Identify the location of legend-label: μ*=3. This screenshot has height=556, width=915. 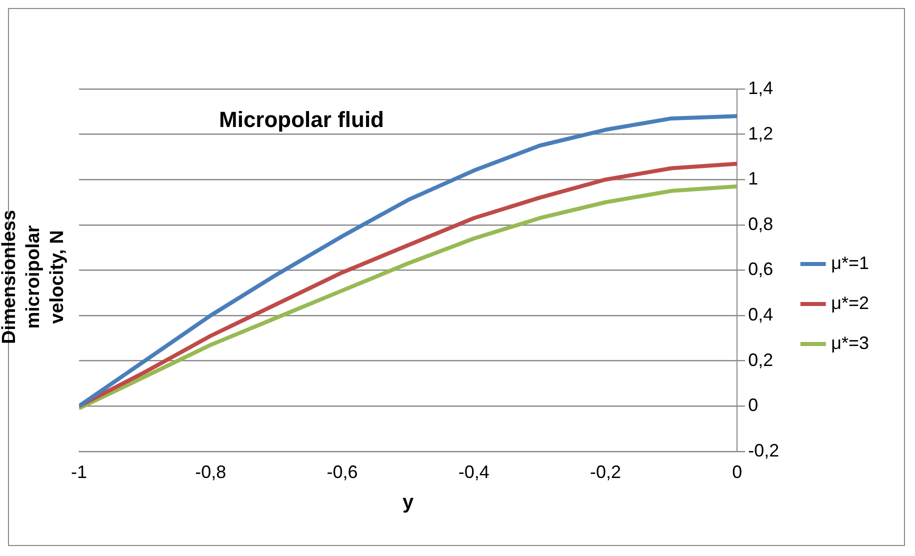
(850, 342).